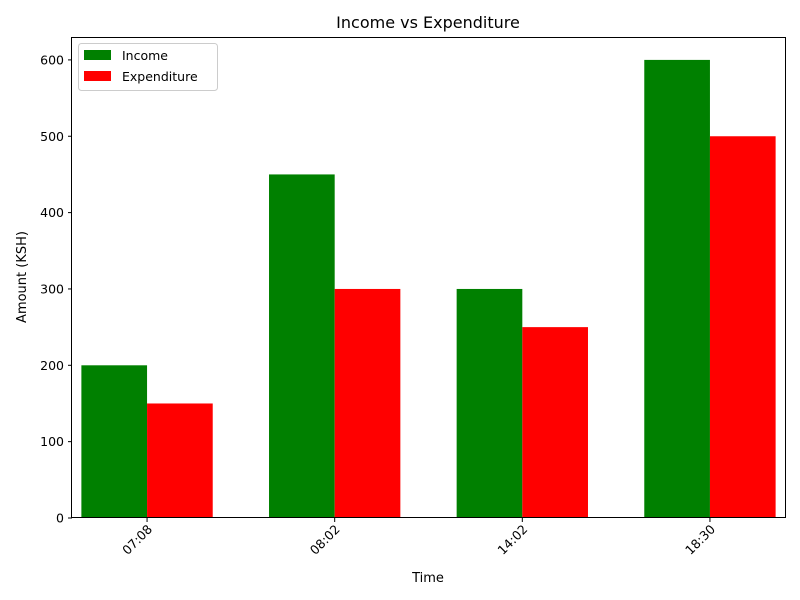 This screenshot has width=800, height=600. Describe the element at coordinates (60, 518) in the screenshot. I see `y-tick-label: 0` at that location.